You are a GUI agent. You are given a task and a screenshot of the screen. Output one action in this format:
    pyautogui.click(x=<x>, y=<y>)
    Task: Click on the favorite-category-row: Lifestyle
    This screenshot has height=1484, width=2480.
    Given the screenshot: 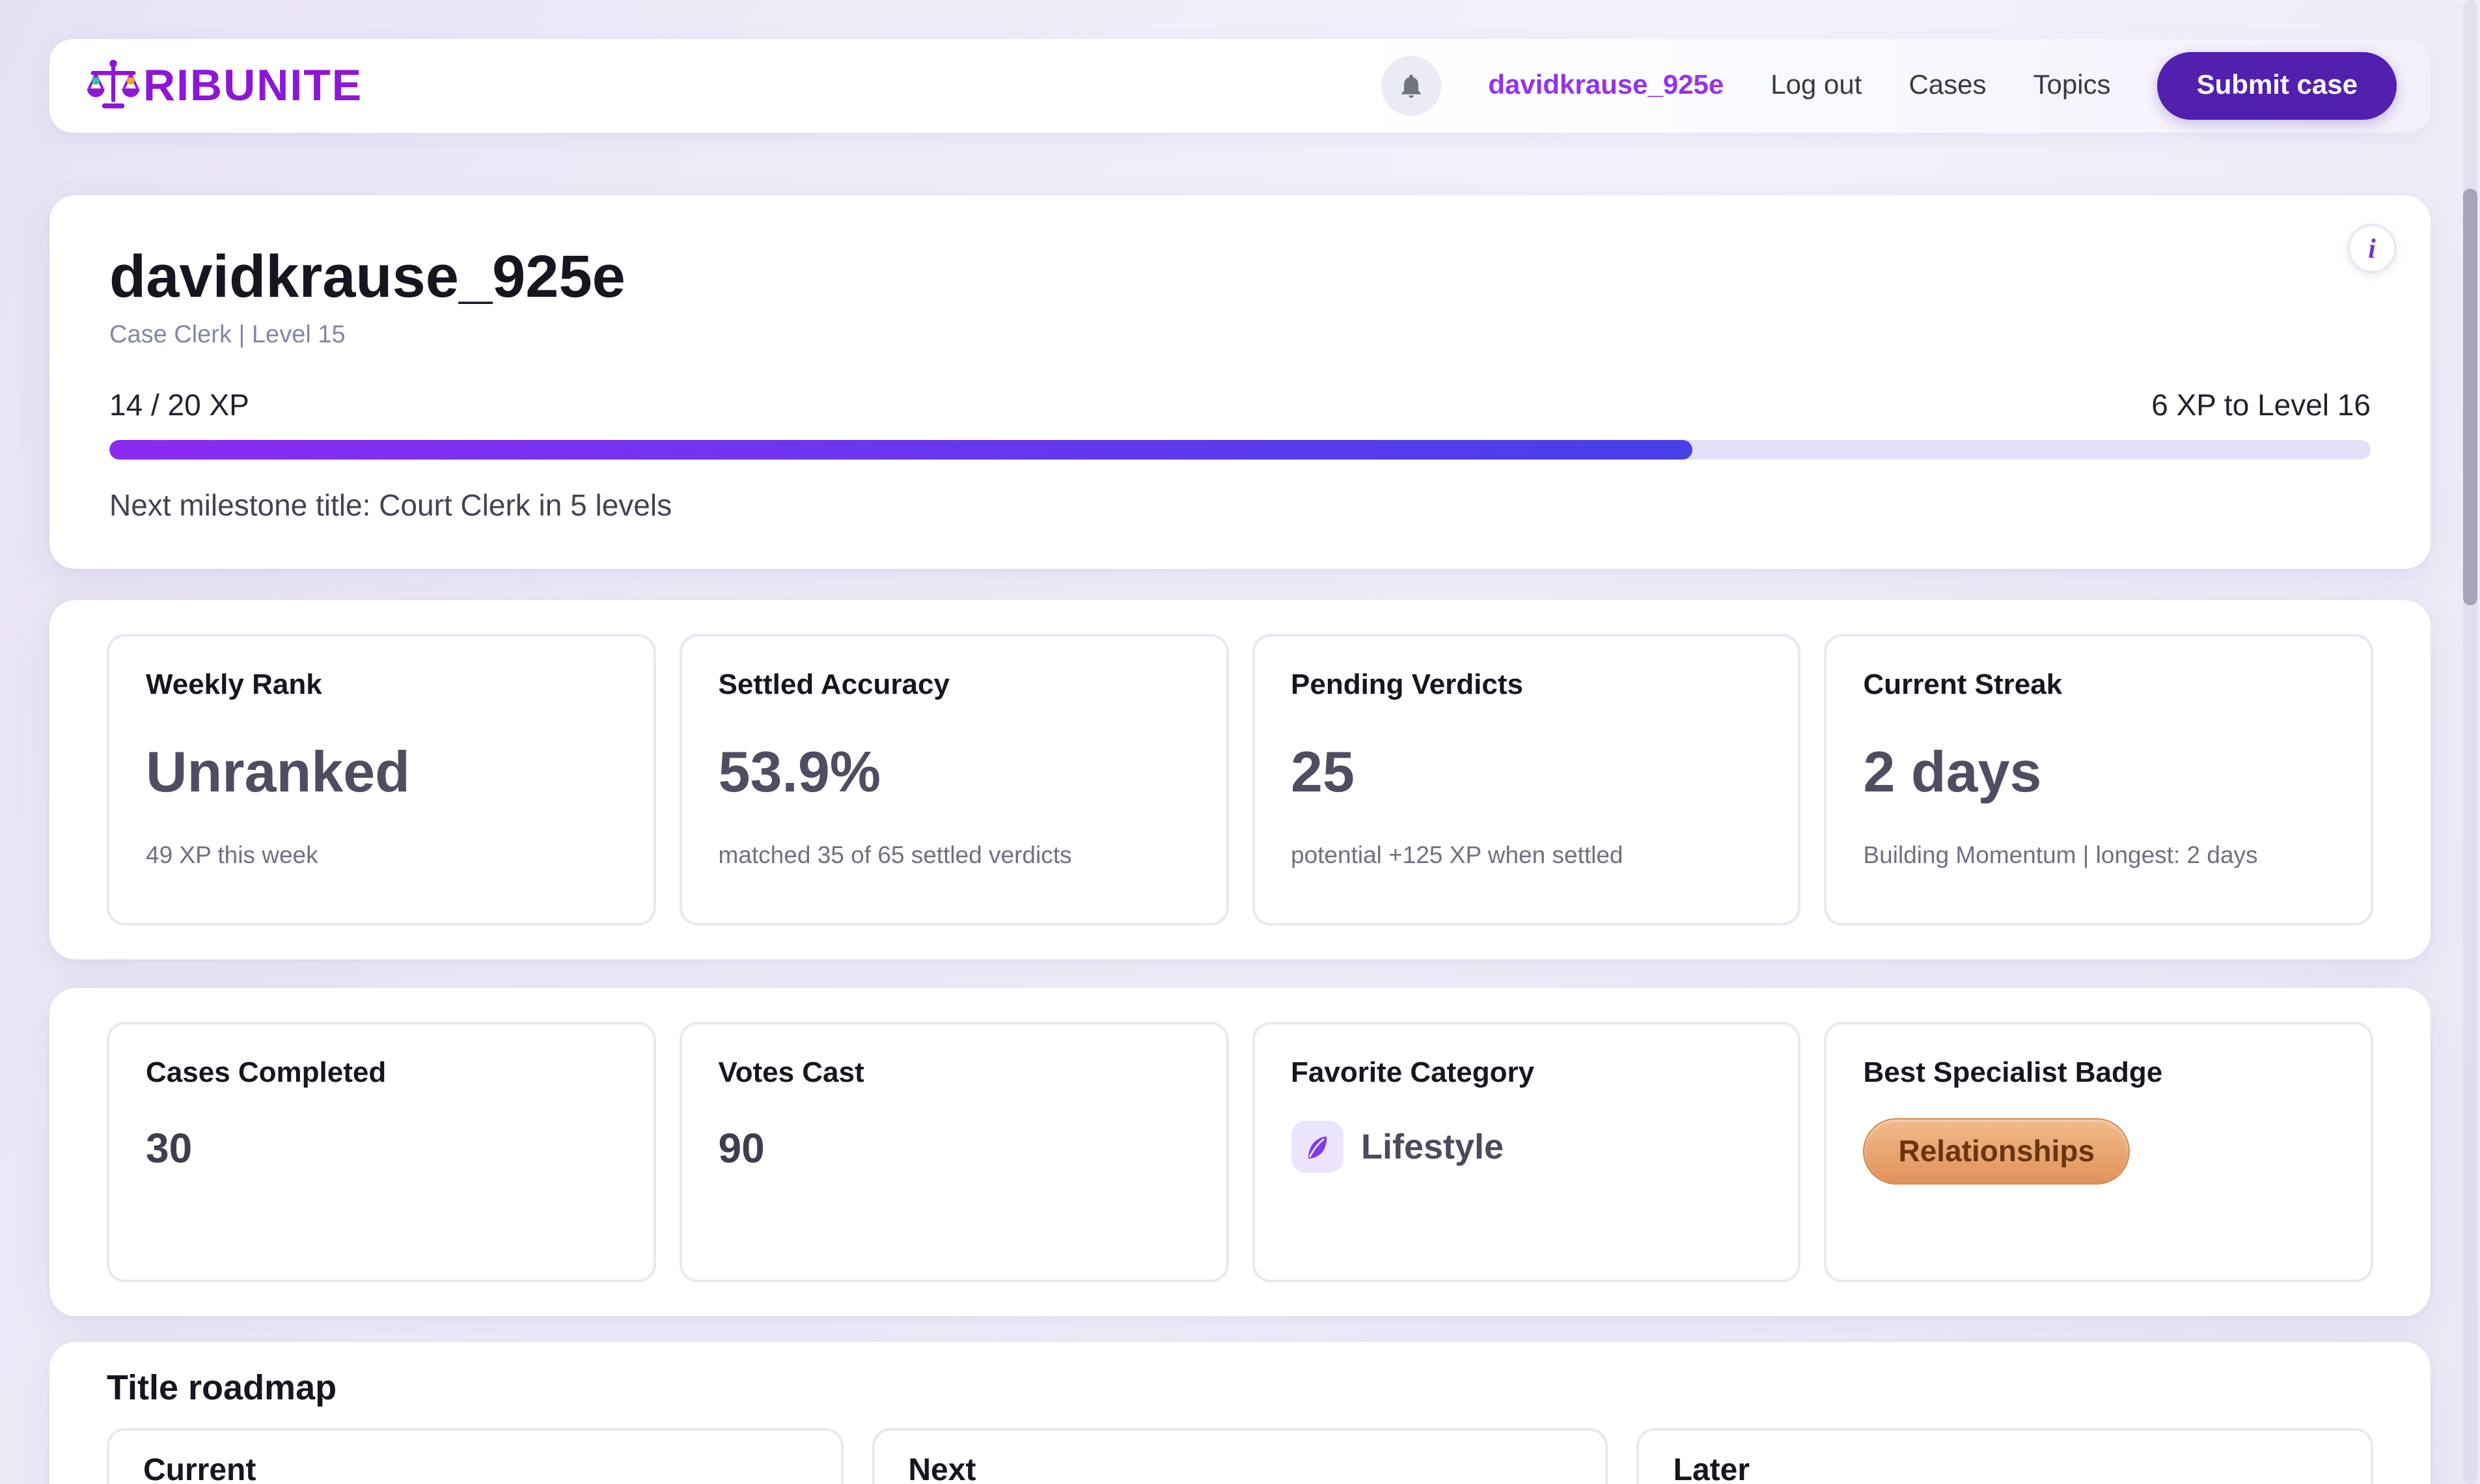 What is the action you would take?
    pyautogui.click(x=1527, y=1147)
    